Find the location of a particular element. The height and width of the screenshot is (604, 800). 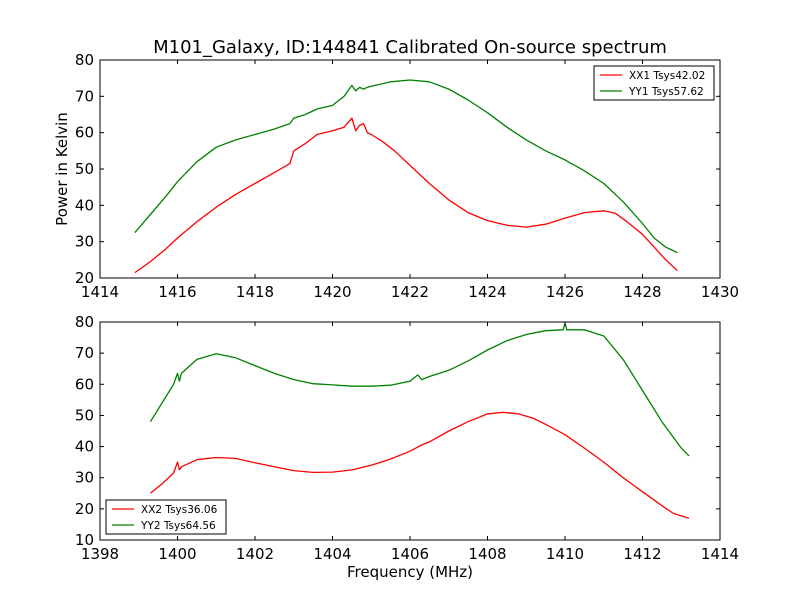

legend: XX1 Tsys42.02 YY1 Tsys57.62 is located at coordinates (654, 83).